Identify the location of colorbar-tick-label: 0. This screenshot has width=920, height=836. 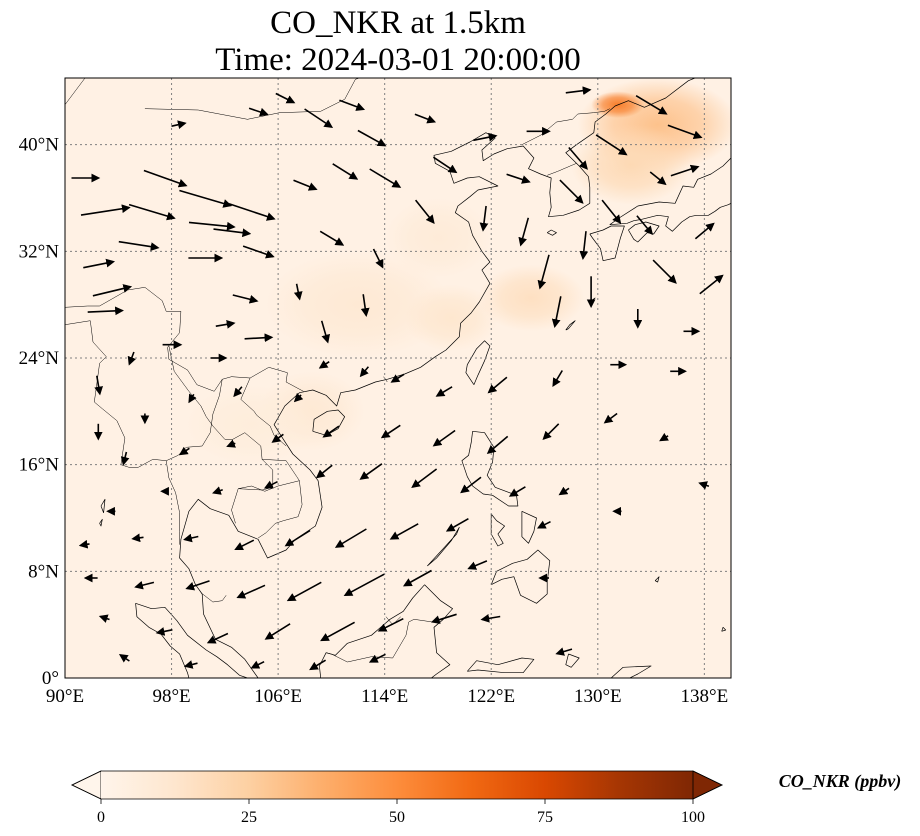
(101, 817).